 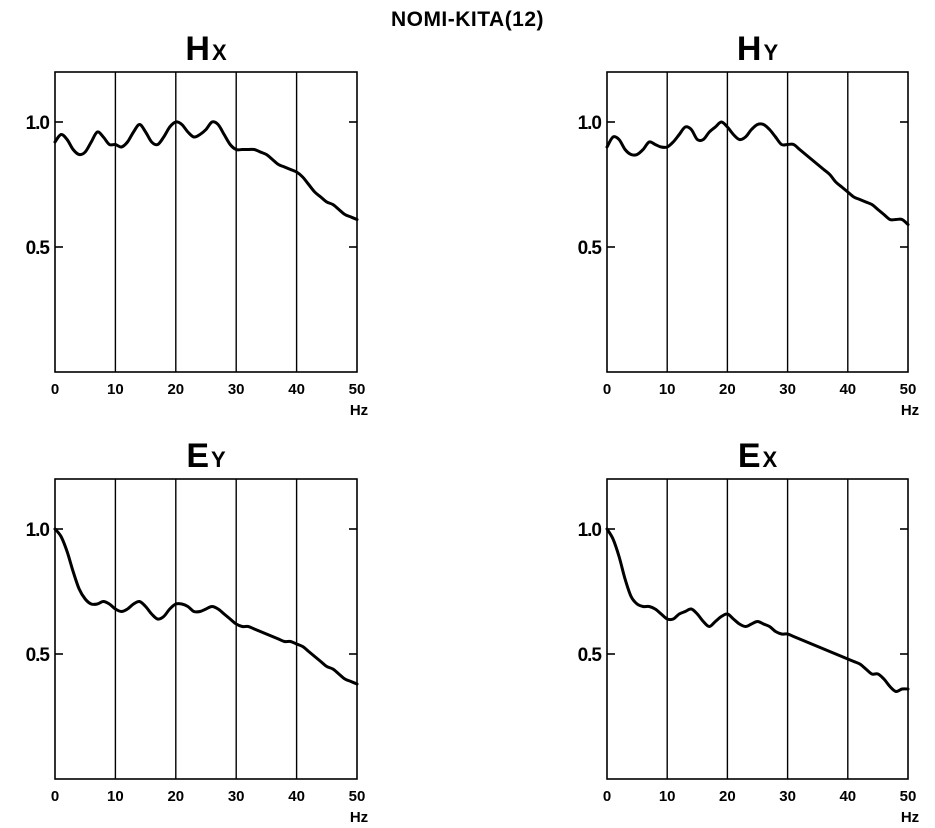 What do you see at coordinates (607, 796) in the screenshot?
I see `x-tick-label-ex: 0` at bounding box center [607, 796].